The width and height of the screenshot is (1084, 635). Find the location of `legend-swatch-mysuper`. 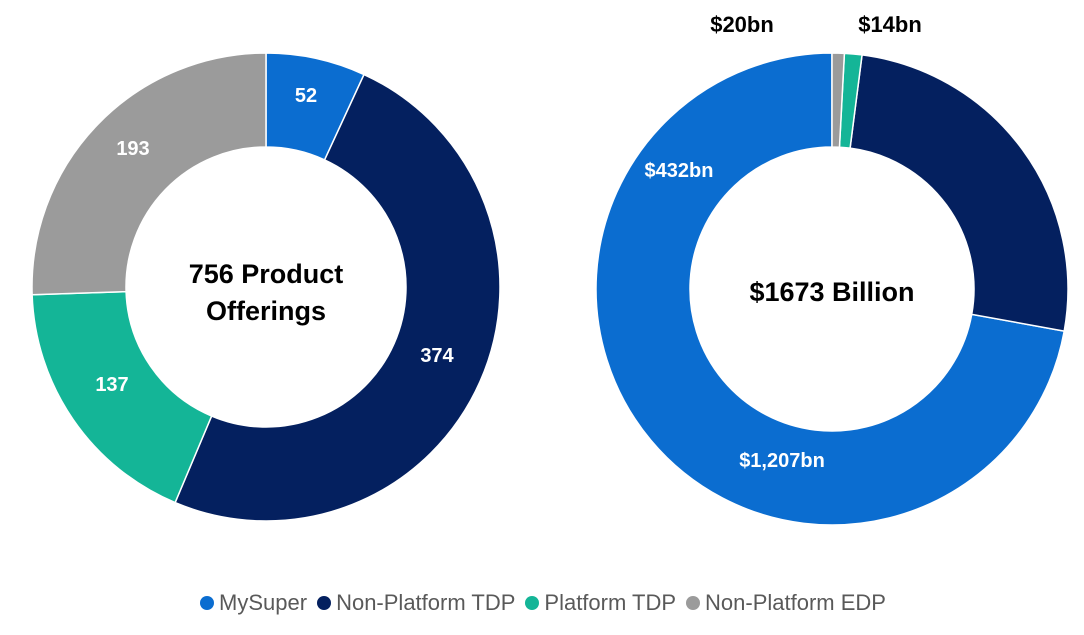

legend-swatch-mysuper is located at coordinates (207, 603).